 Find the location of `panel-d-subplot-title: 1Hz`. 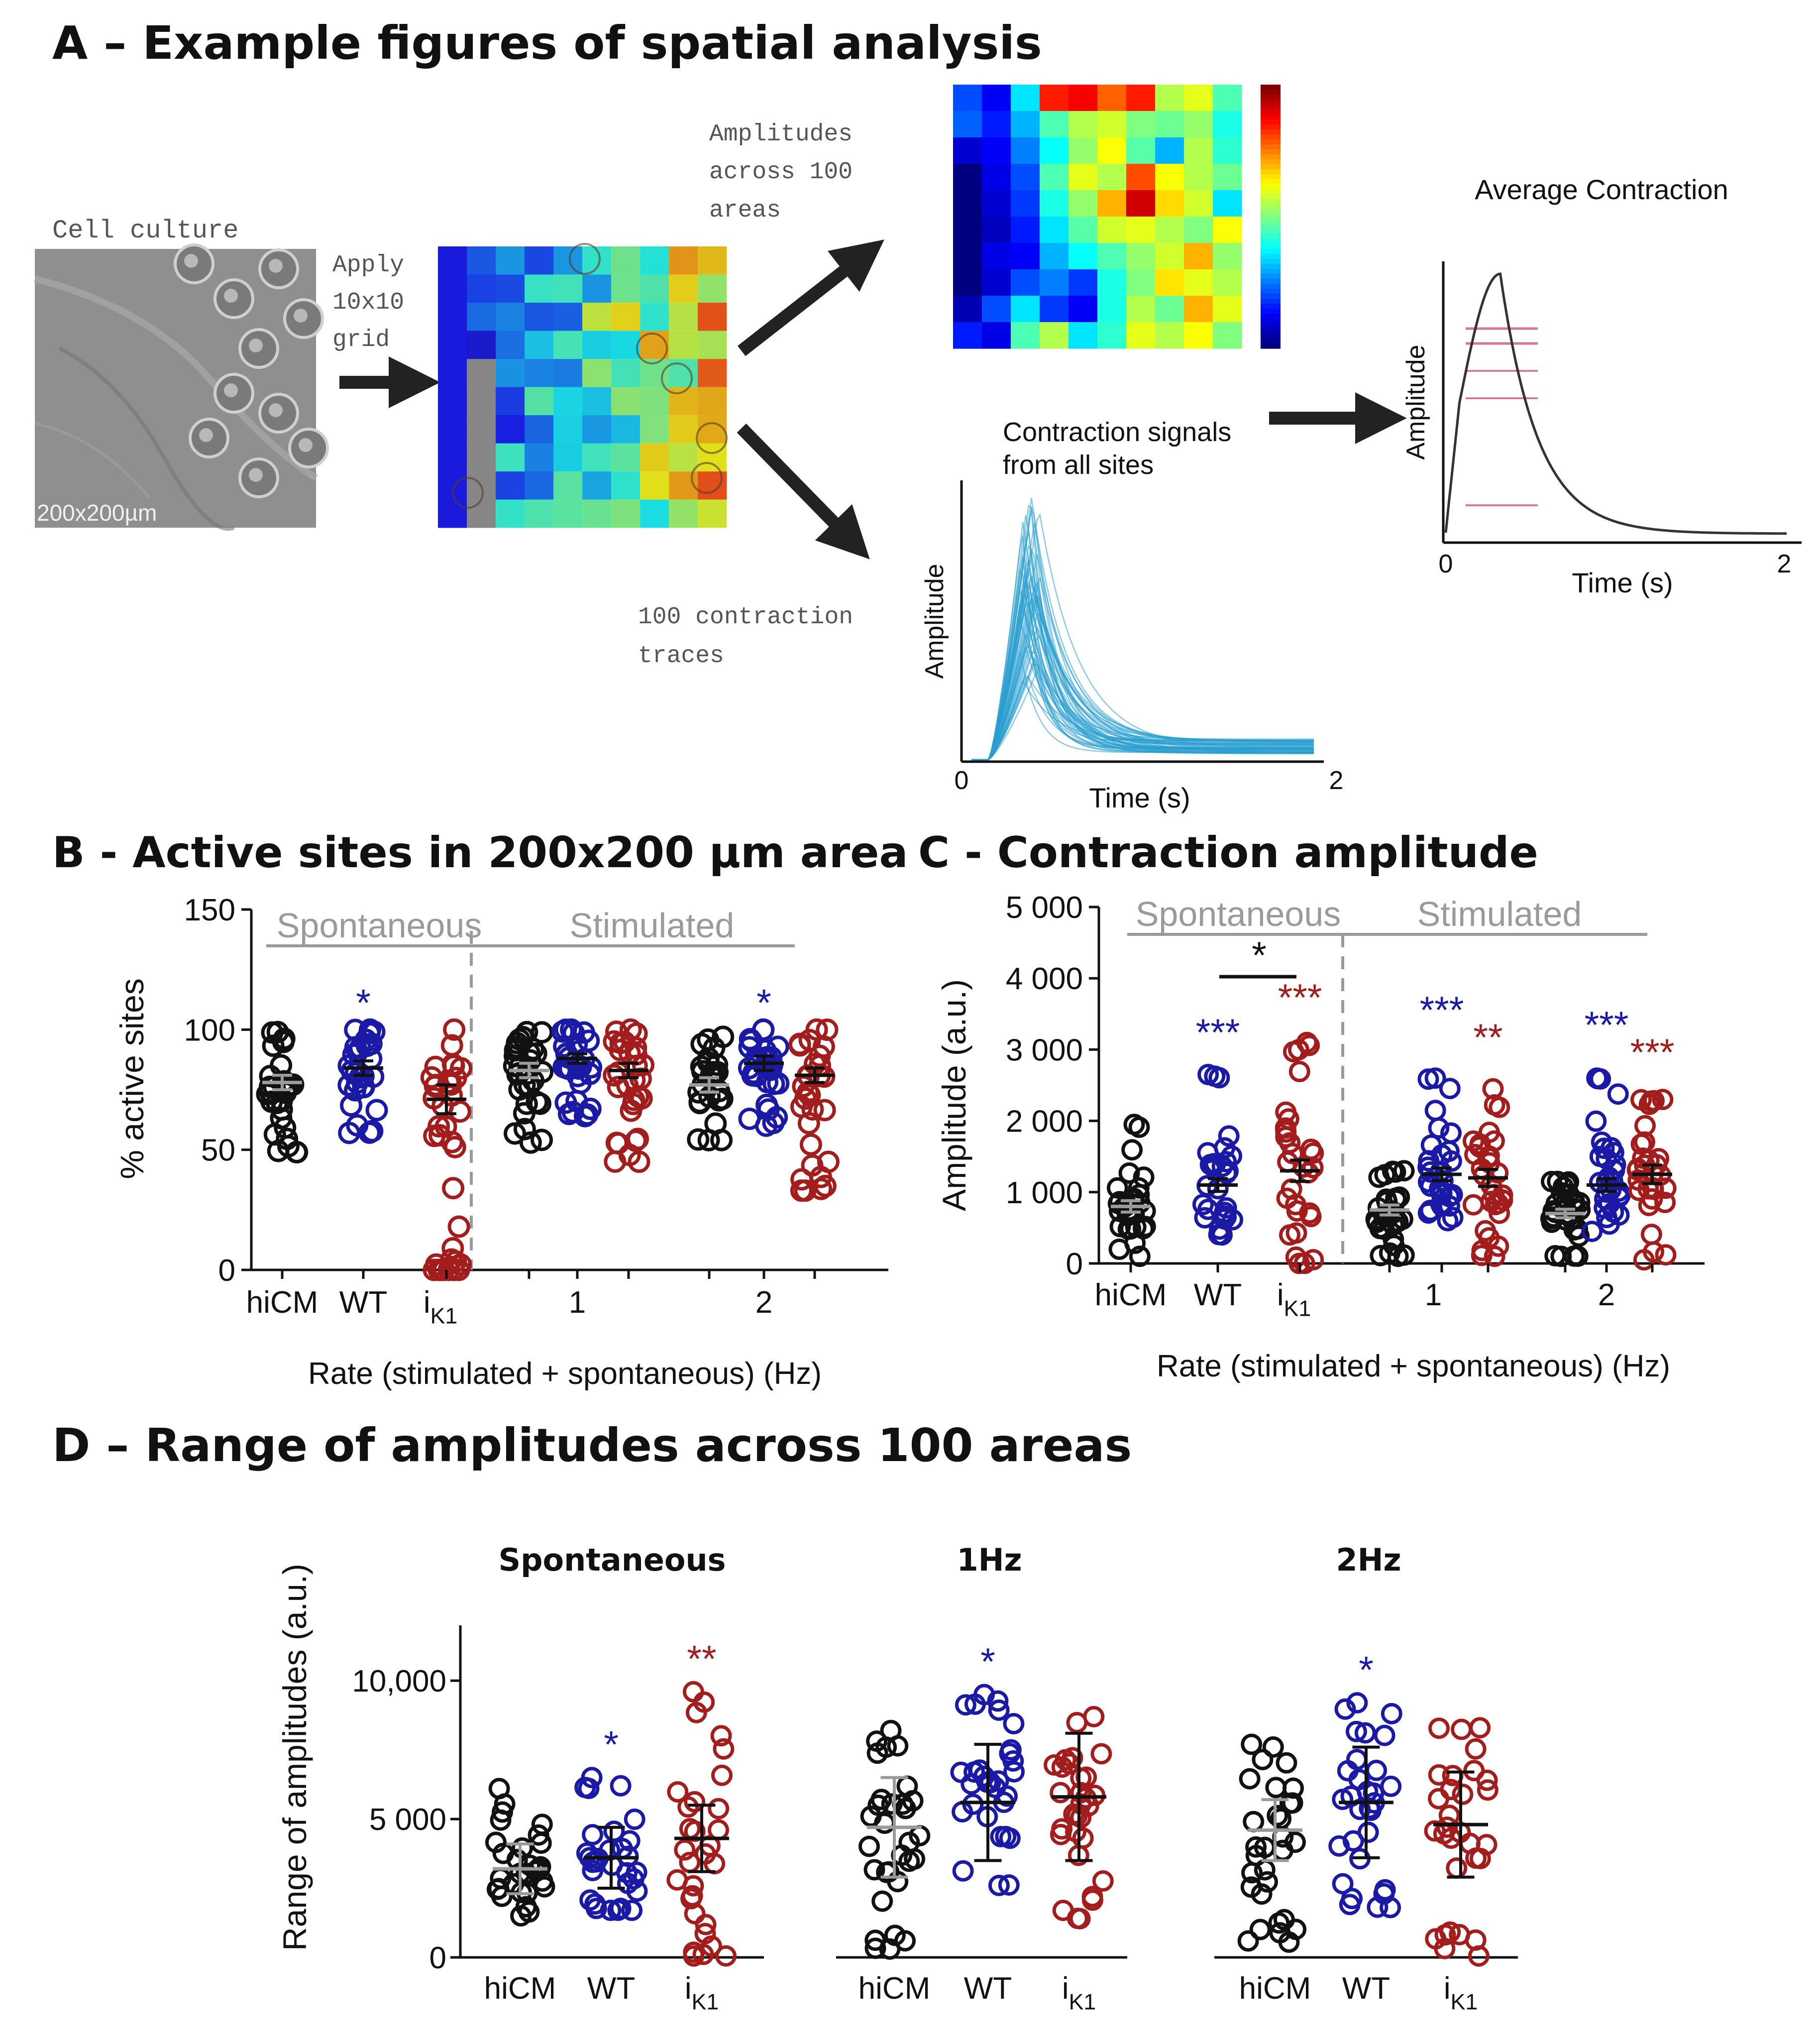

panel-d-subplot-title: 1Hz is located at coordinates (989, 1560).